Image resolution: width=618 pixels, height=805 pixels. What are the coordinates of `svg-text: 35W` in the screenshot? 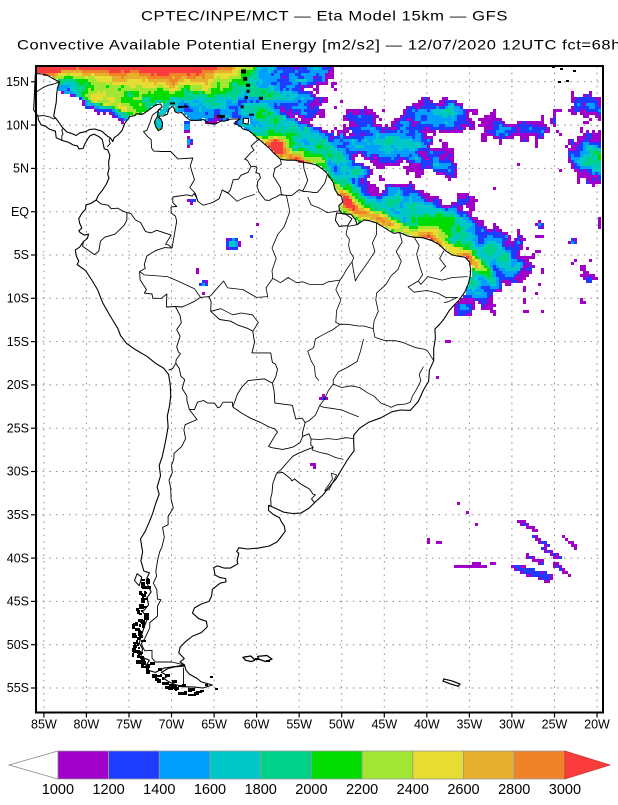 It's located at (470, 725).